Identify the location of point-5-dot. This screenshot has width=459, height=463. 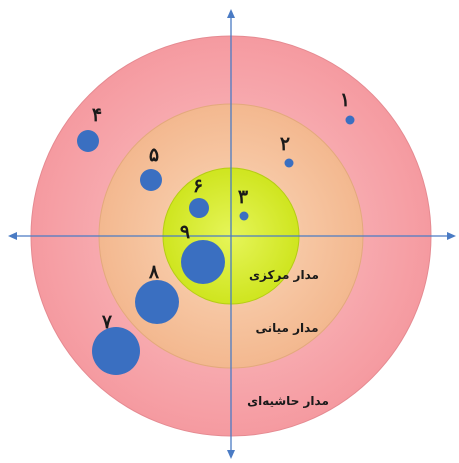
(151, 180).